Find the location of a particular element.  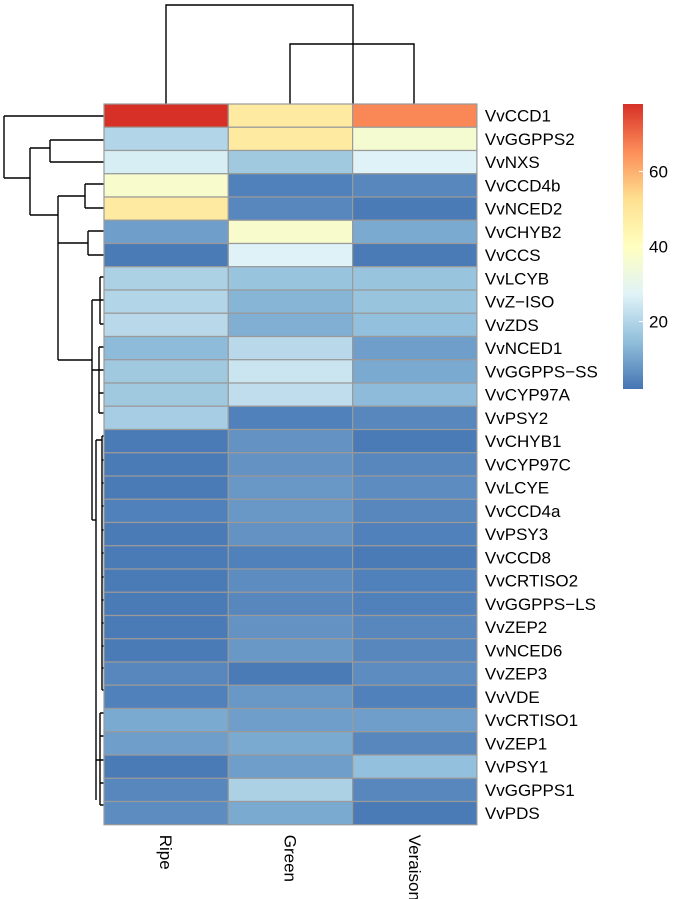

row-label: VvZEP3 is located at coordinates (516, 674).